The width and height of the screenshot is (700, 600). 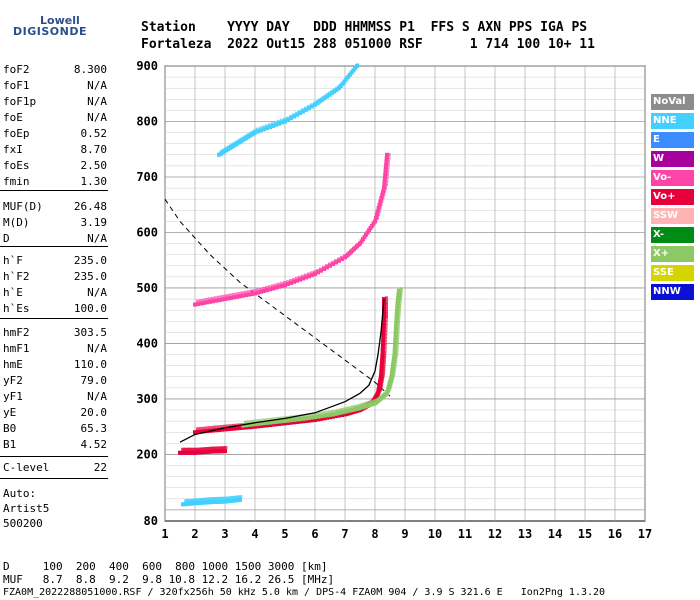 I want to click on param-row: B1 4.52, so click(x=55, y=446).